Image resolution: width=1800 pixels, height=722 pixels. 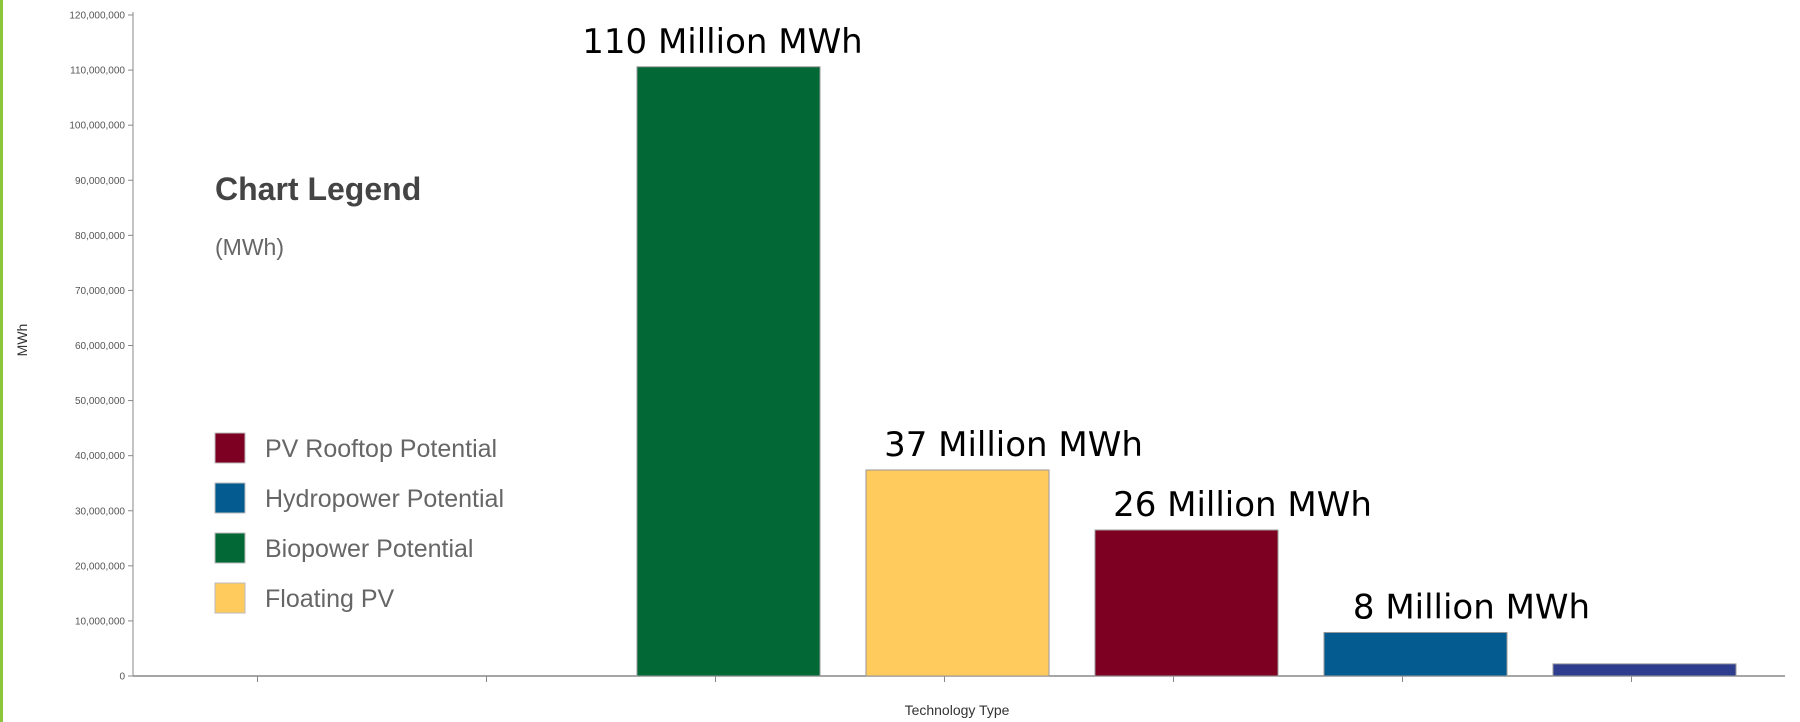 What do you see at coordinates (22, 340) in the screenshot?
I see `y-axis-title: MWh` at bounding box center [22, 340].